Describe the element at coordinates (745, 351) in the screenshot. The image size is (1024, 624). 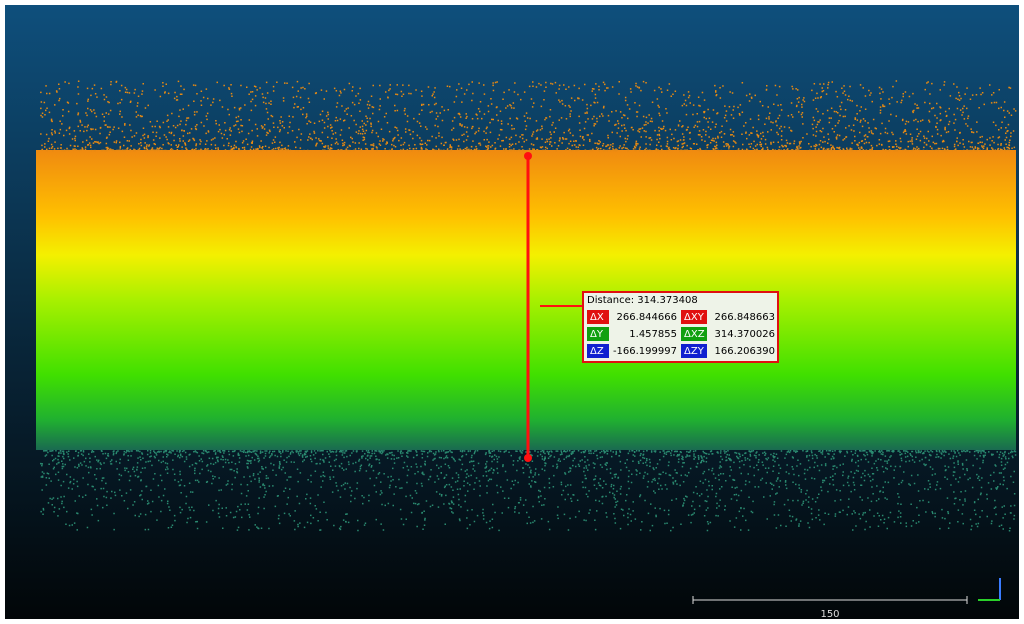
I see `delta-value: 166.206390` at that location.